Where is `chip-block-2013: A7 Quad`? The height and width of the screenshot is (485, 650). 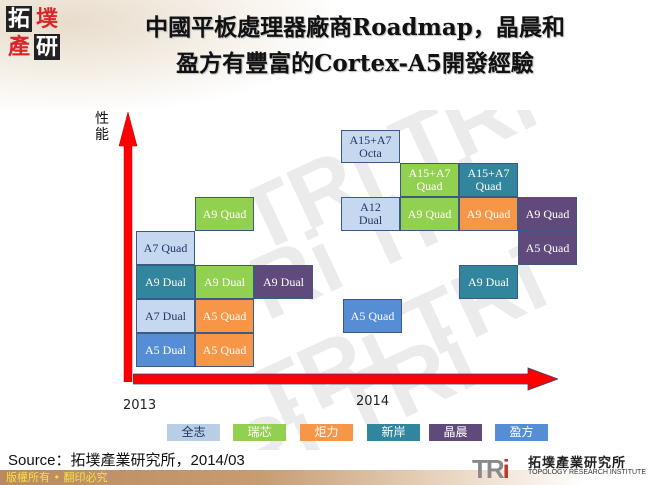
chip-block-2013: A7 Quad is located at coordinates (165, 248).